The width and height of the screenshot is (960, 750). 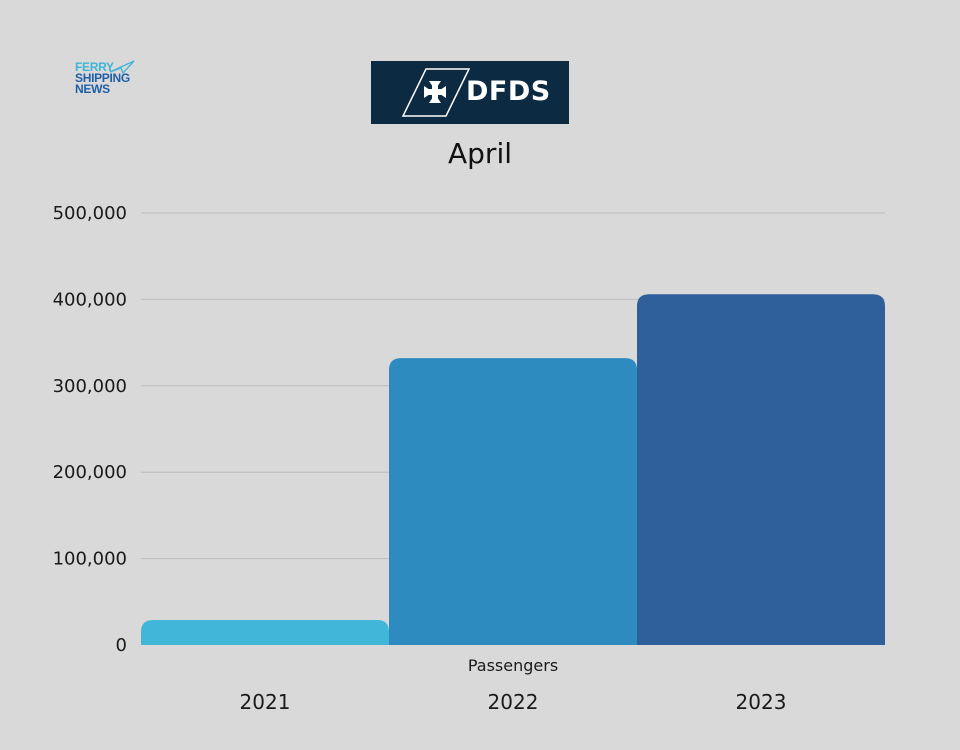 I want to click on dfds-logo, so click(x=470, y=92).